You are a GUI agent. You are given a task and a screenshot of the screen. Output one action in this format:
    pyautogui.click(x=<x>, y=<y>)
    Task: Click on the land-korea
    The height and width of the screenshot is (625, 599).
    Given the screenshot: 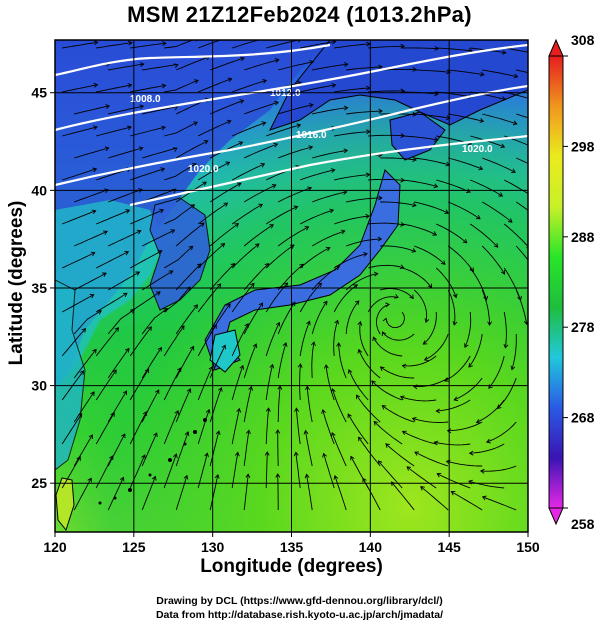 What is the action you would take?
    pyautogui.click(x=180, y=254)
    